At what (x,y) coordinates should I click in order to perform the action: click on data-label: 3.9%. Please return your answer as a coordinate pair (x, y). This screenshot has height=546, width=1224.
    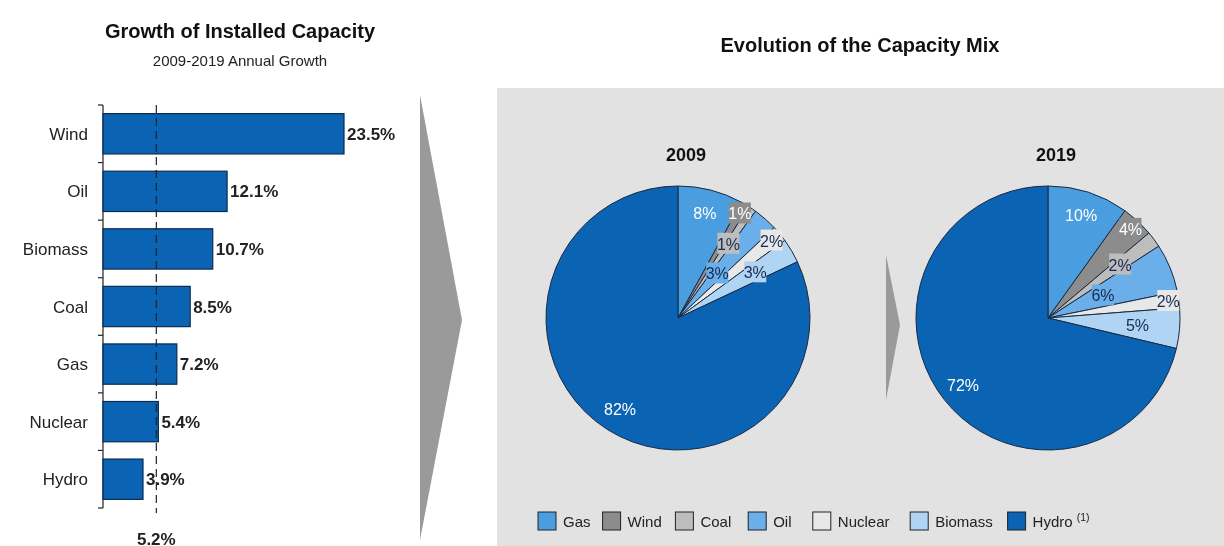
    Looking at the image, I should click on (165, 480).